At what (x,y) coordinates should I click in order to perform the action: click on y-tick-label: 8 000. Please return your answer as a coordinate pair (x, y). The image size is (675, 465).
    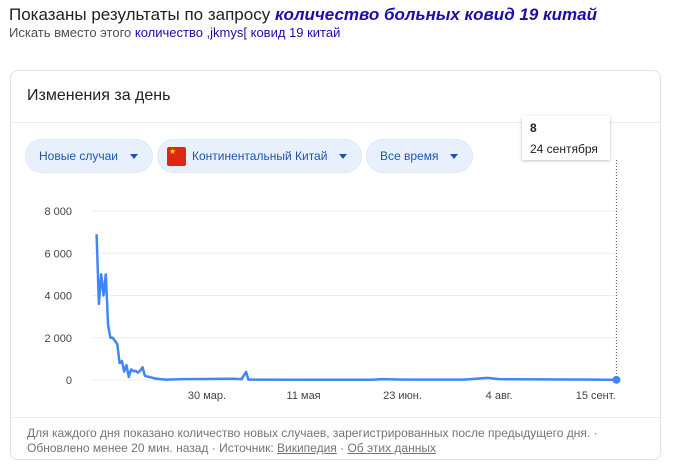
    Looking at the image, I should click on (58, 212).